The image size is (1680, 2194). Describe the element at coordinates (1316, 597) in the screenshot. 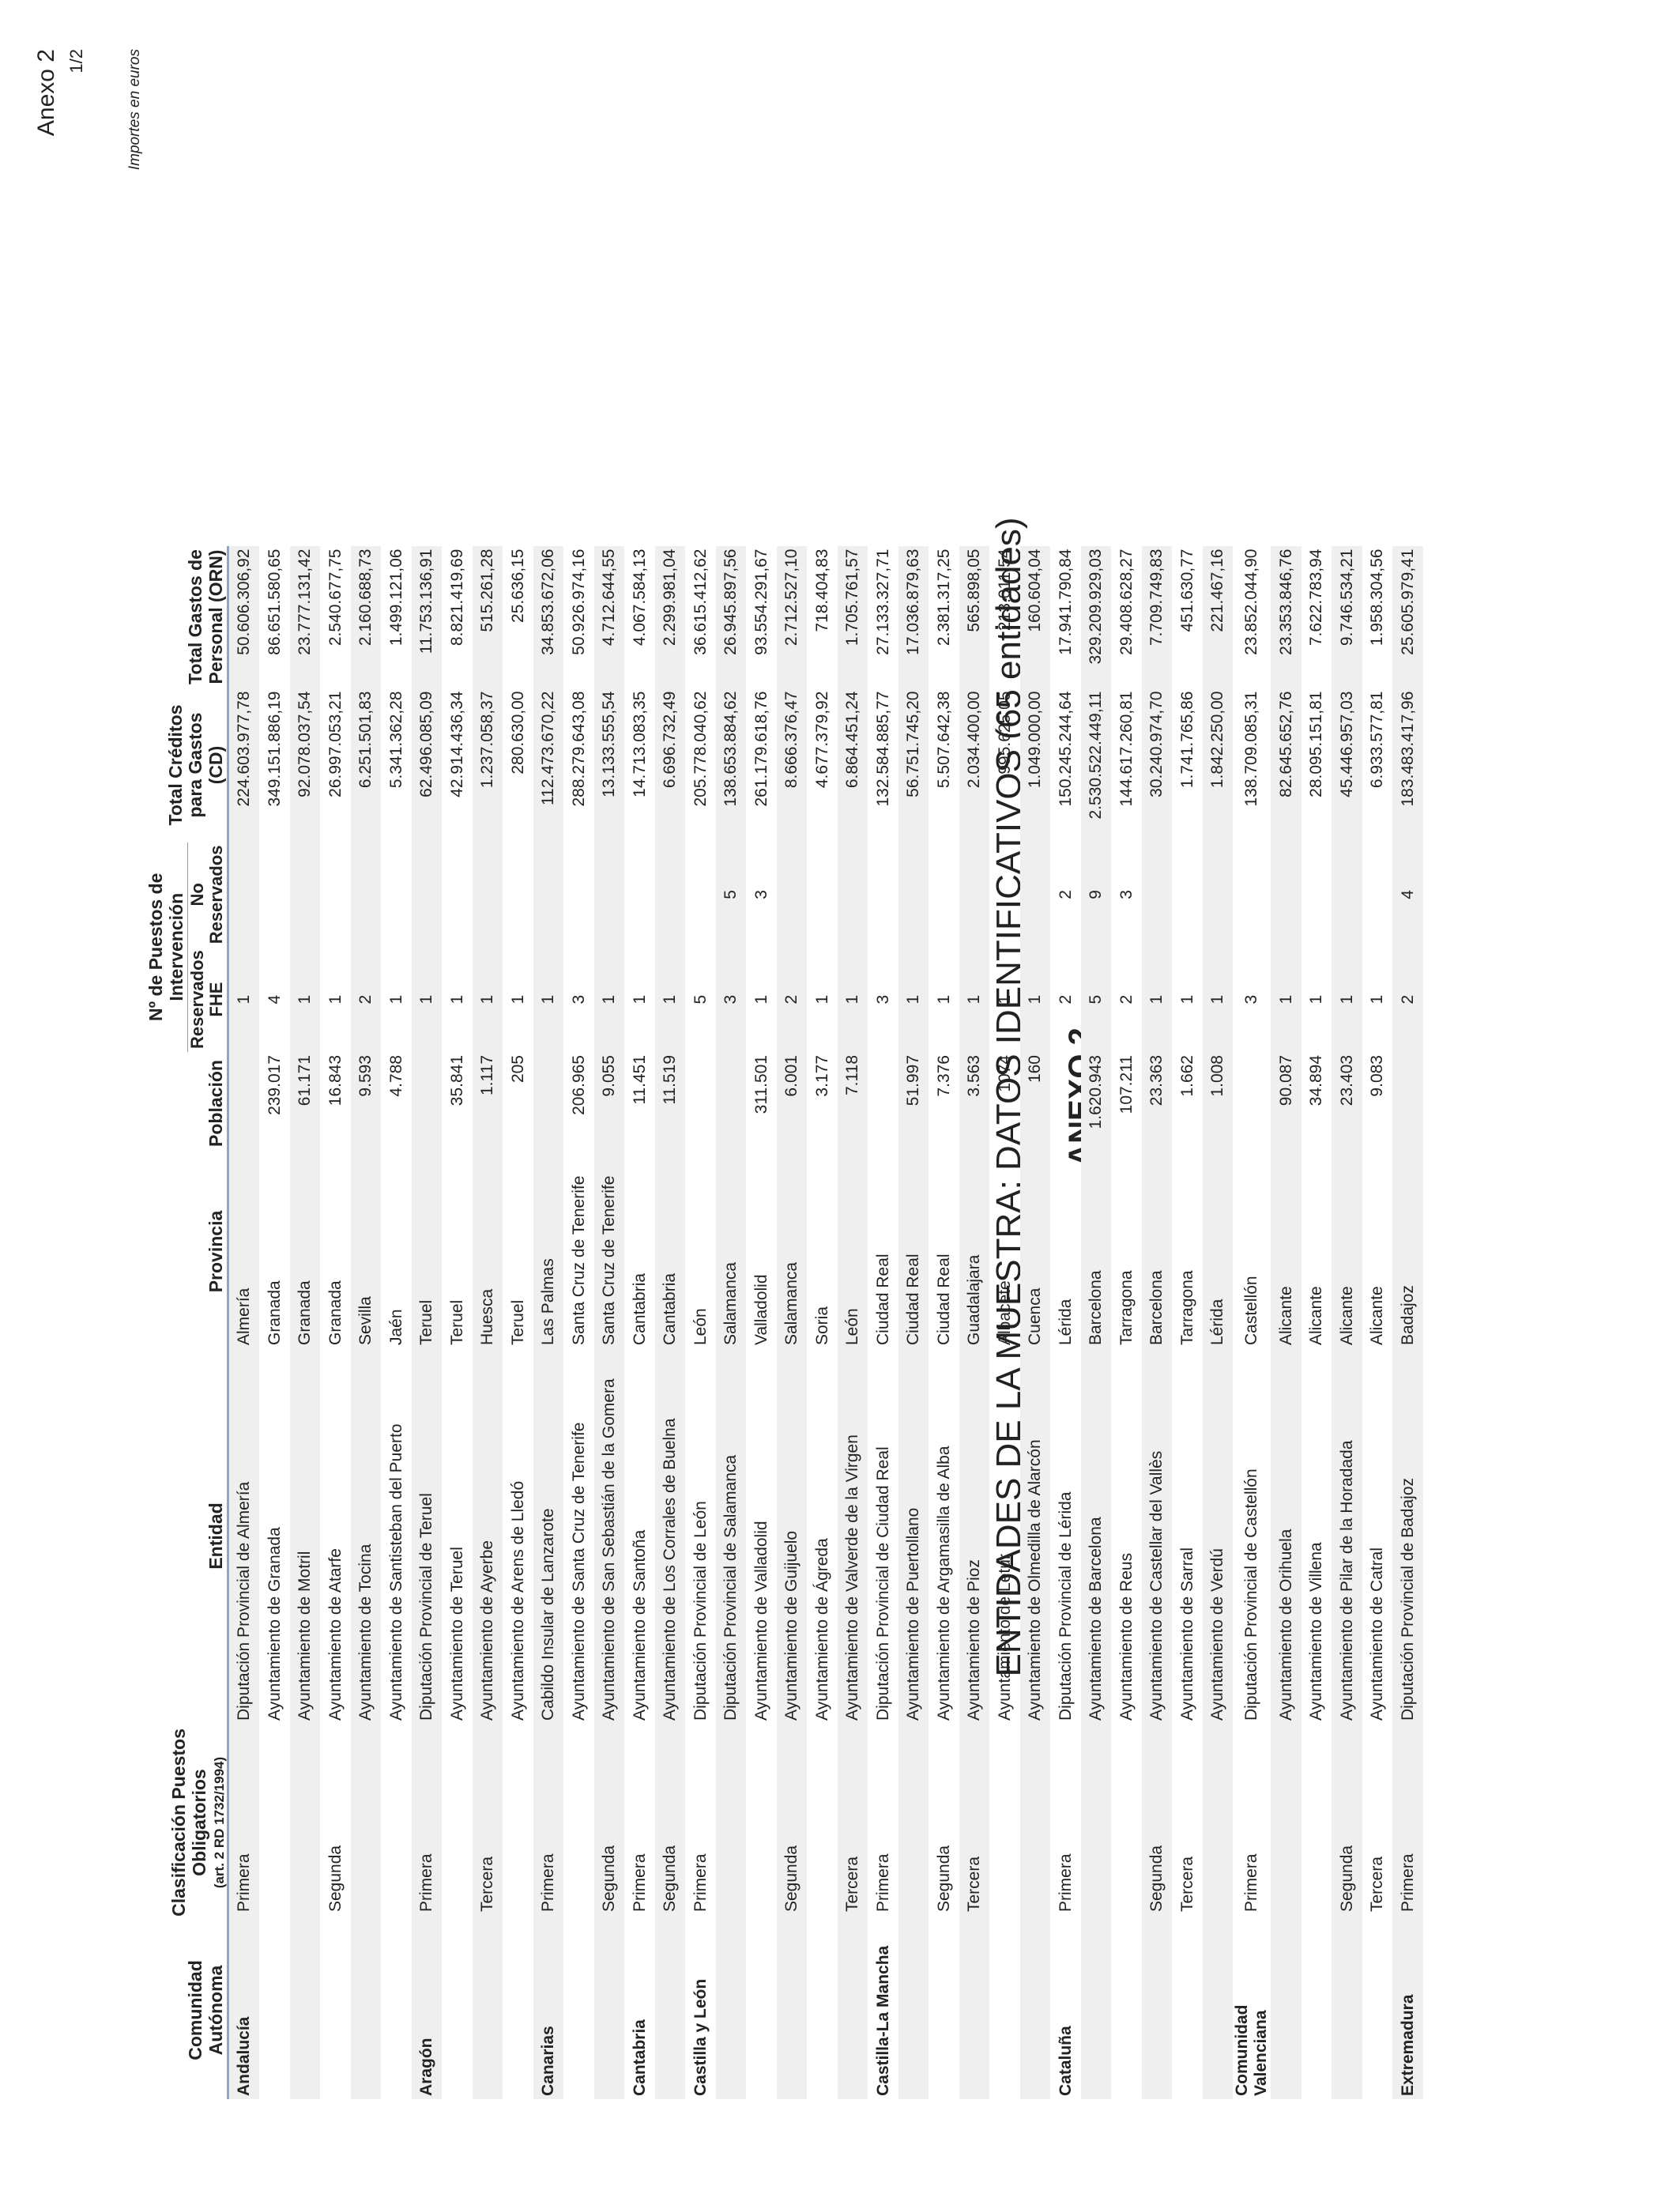

I see `cell-gastos: 7.622.783,94` at that location.